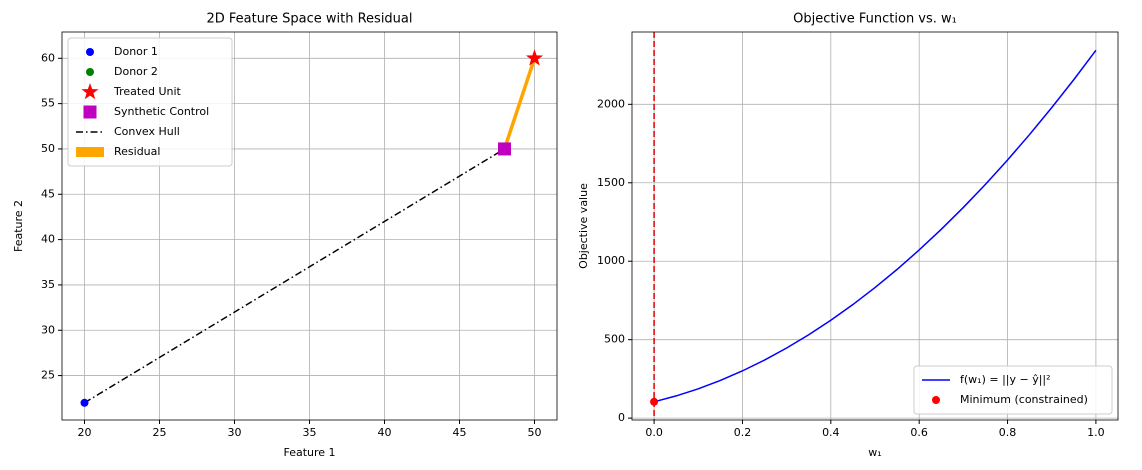 The width and height of the screenshot is (1142, 470). What do you see at coordinates (621, 417) in the screenshot?
I see `y-tick-label: 0` at bounding box center [621, 417].